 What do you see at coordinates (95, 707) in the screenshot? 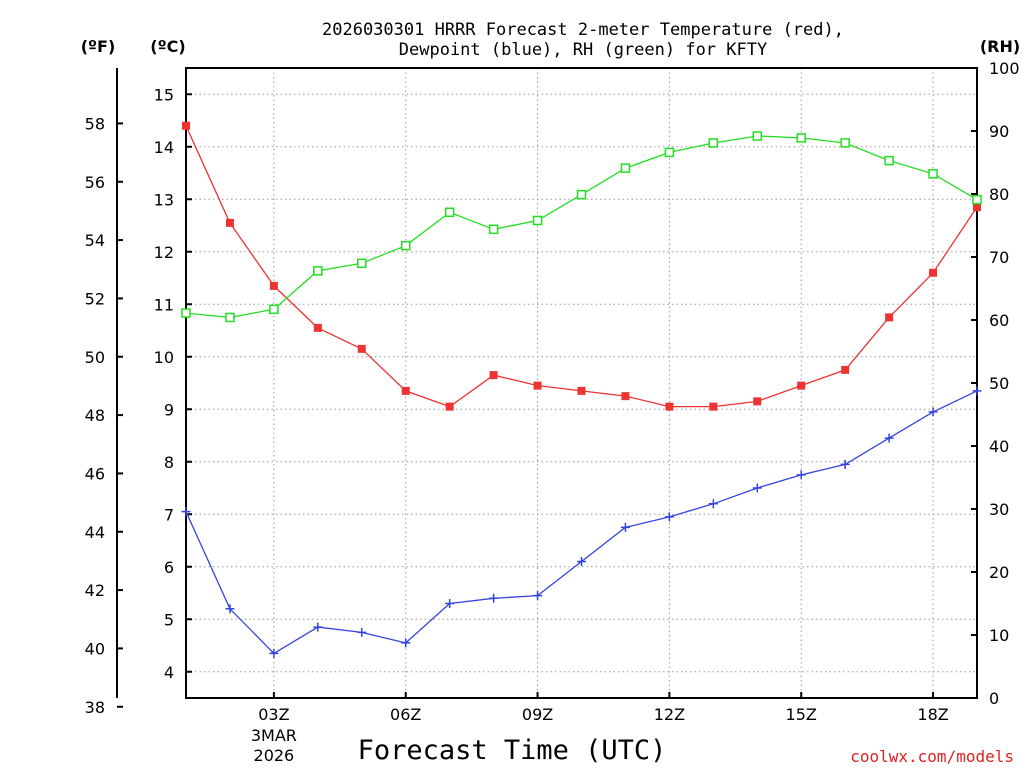
I see `fahrenheit-tick-label: 38` at bounding box center [95, 707].